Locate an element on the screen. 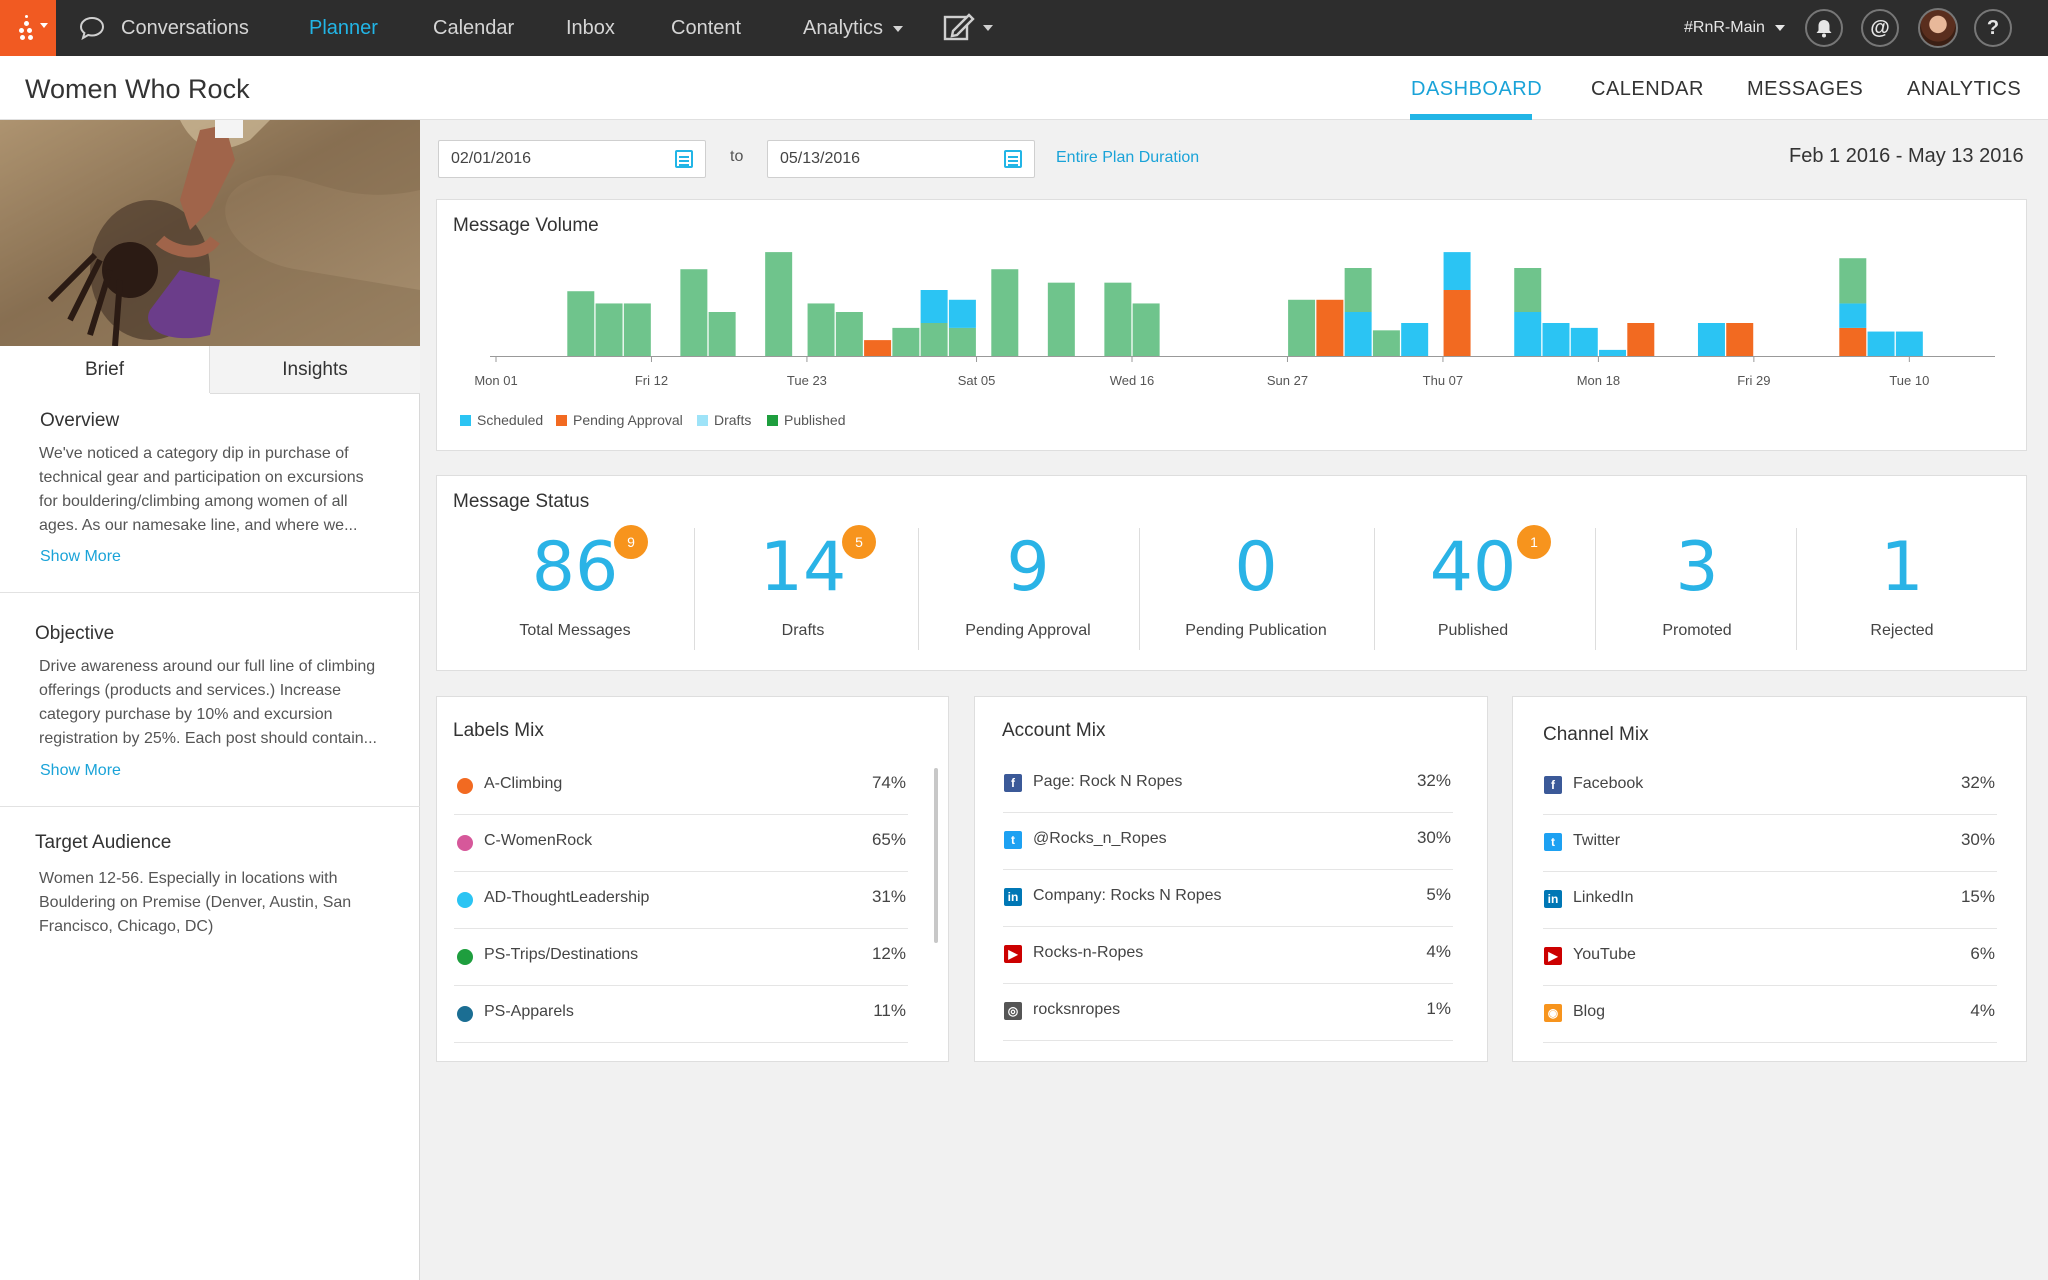  legend-published: Published is located at coordinates (806, 420).